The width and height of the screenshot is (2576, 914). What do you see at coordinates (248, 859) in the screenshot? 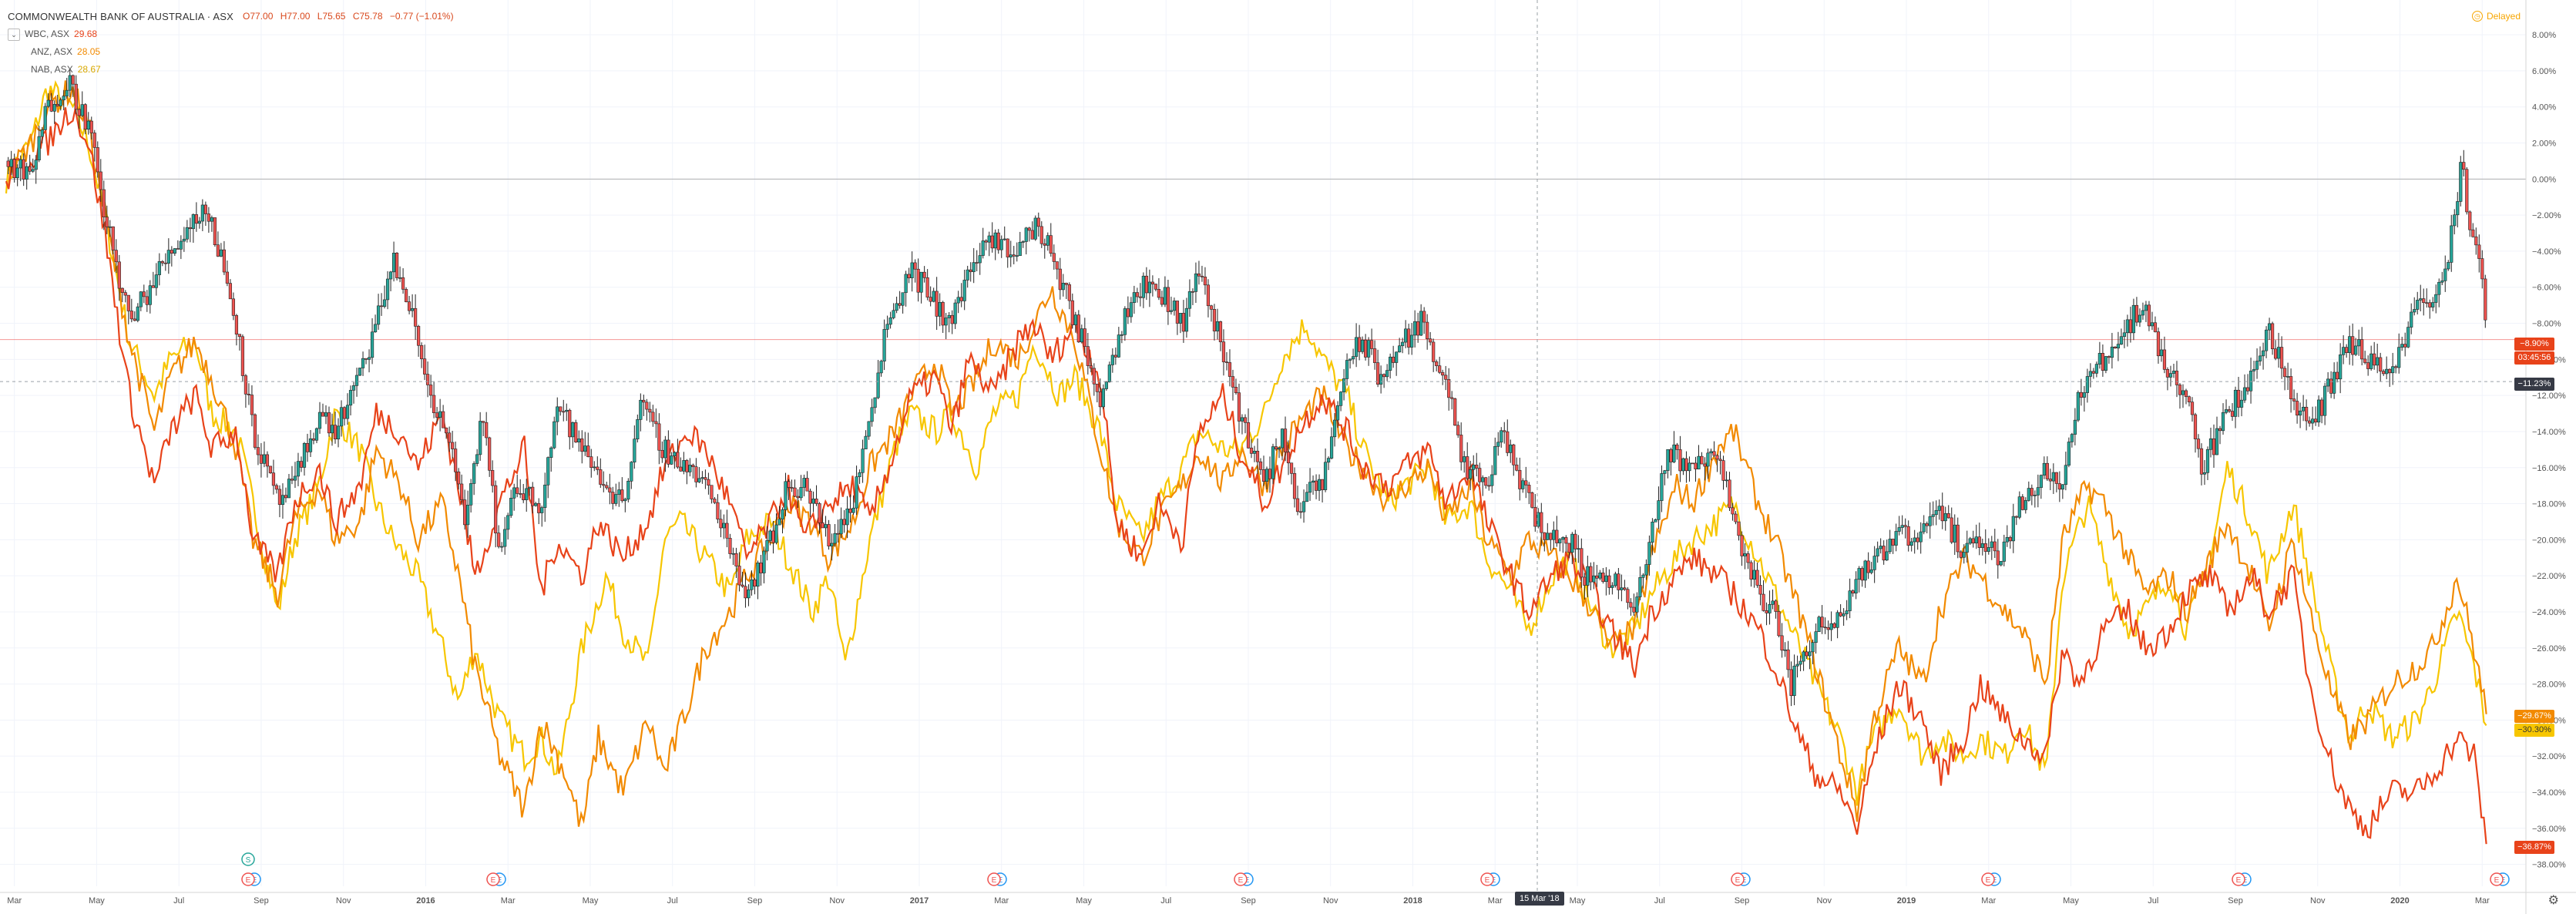
I see `split-event-icon: S` at bounding box center [248, 859].